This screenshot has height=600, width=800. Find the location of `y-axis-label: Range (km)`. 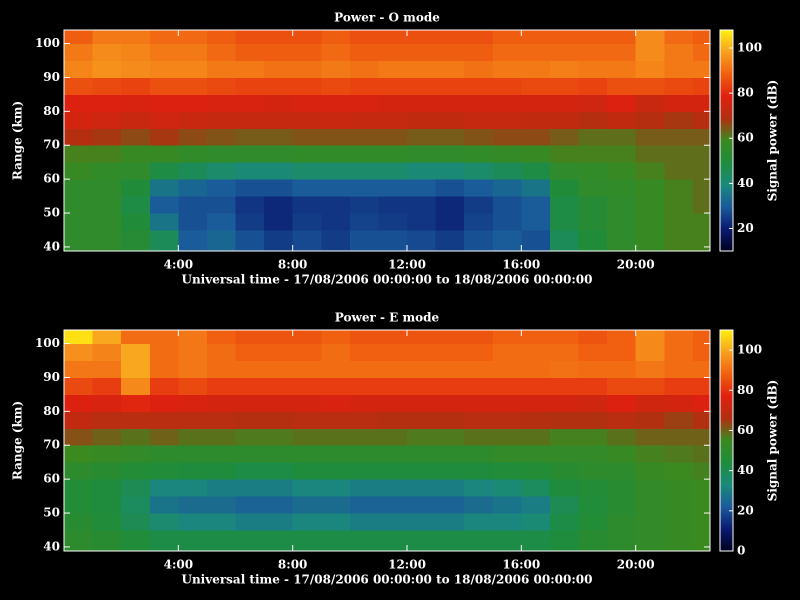

y-axis-label: Range (km) is located at coordinates (18, 440).